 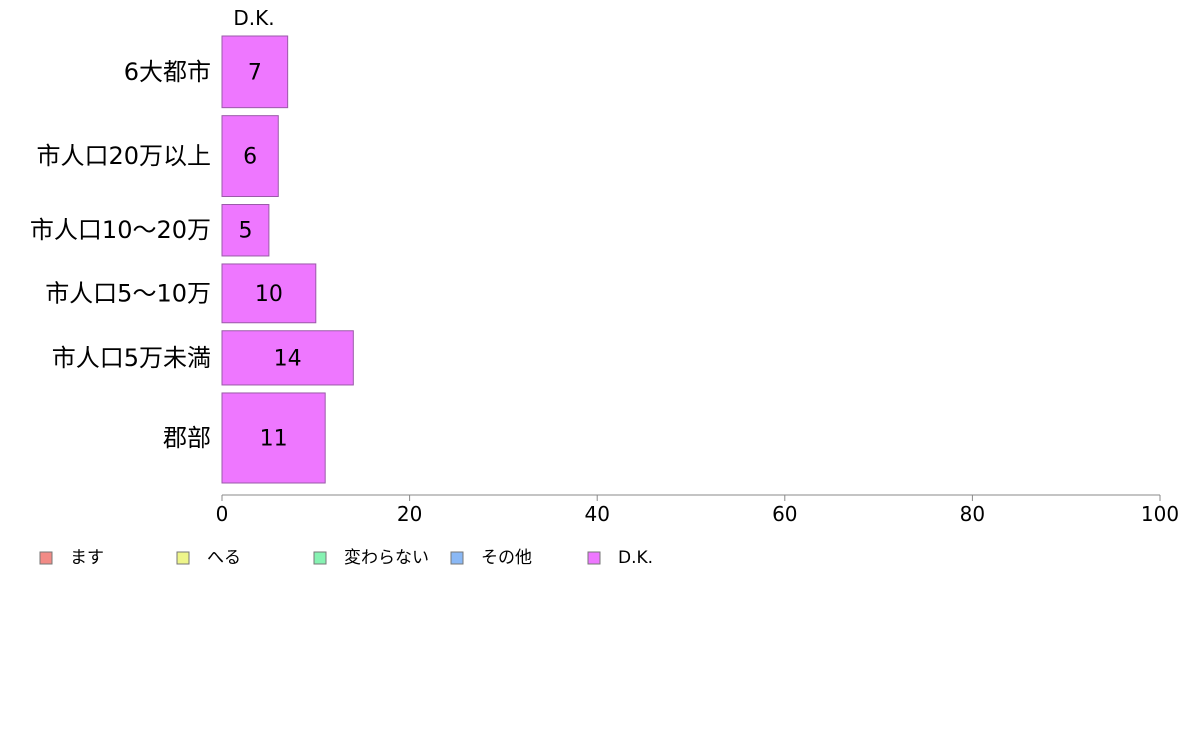 What do you see at coordinates (386, 558) in the screenshot?
I see `legend-label: 変わらない` at bounding box center [386, 558].